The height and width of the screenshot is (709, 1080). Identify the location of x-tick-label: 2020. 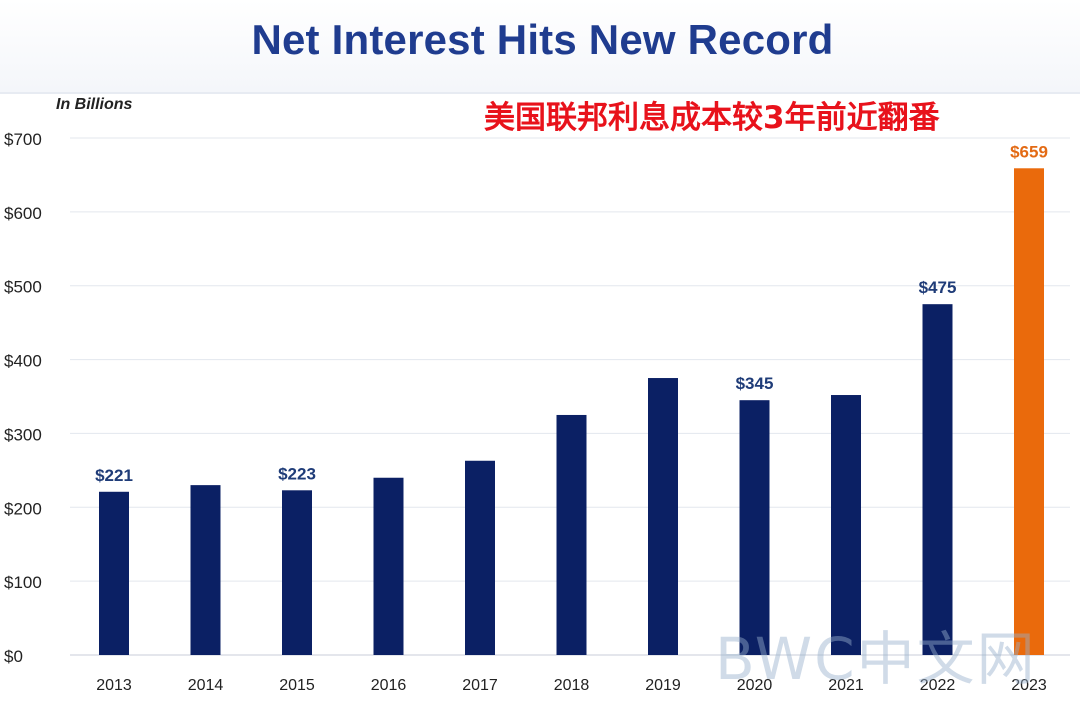
(755, 685).